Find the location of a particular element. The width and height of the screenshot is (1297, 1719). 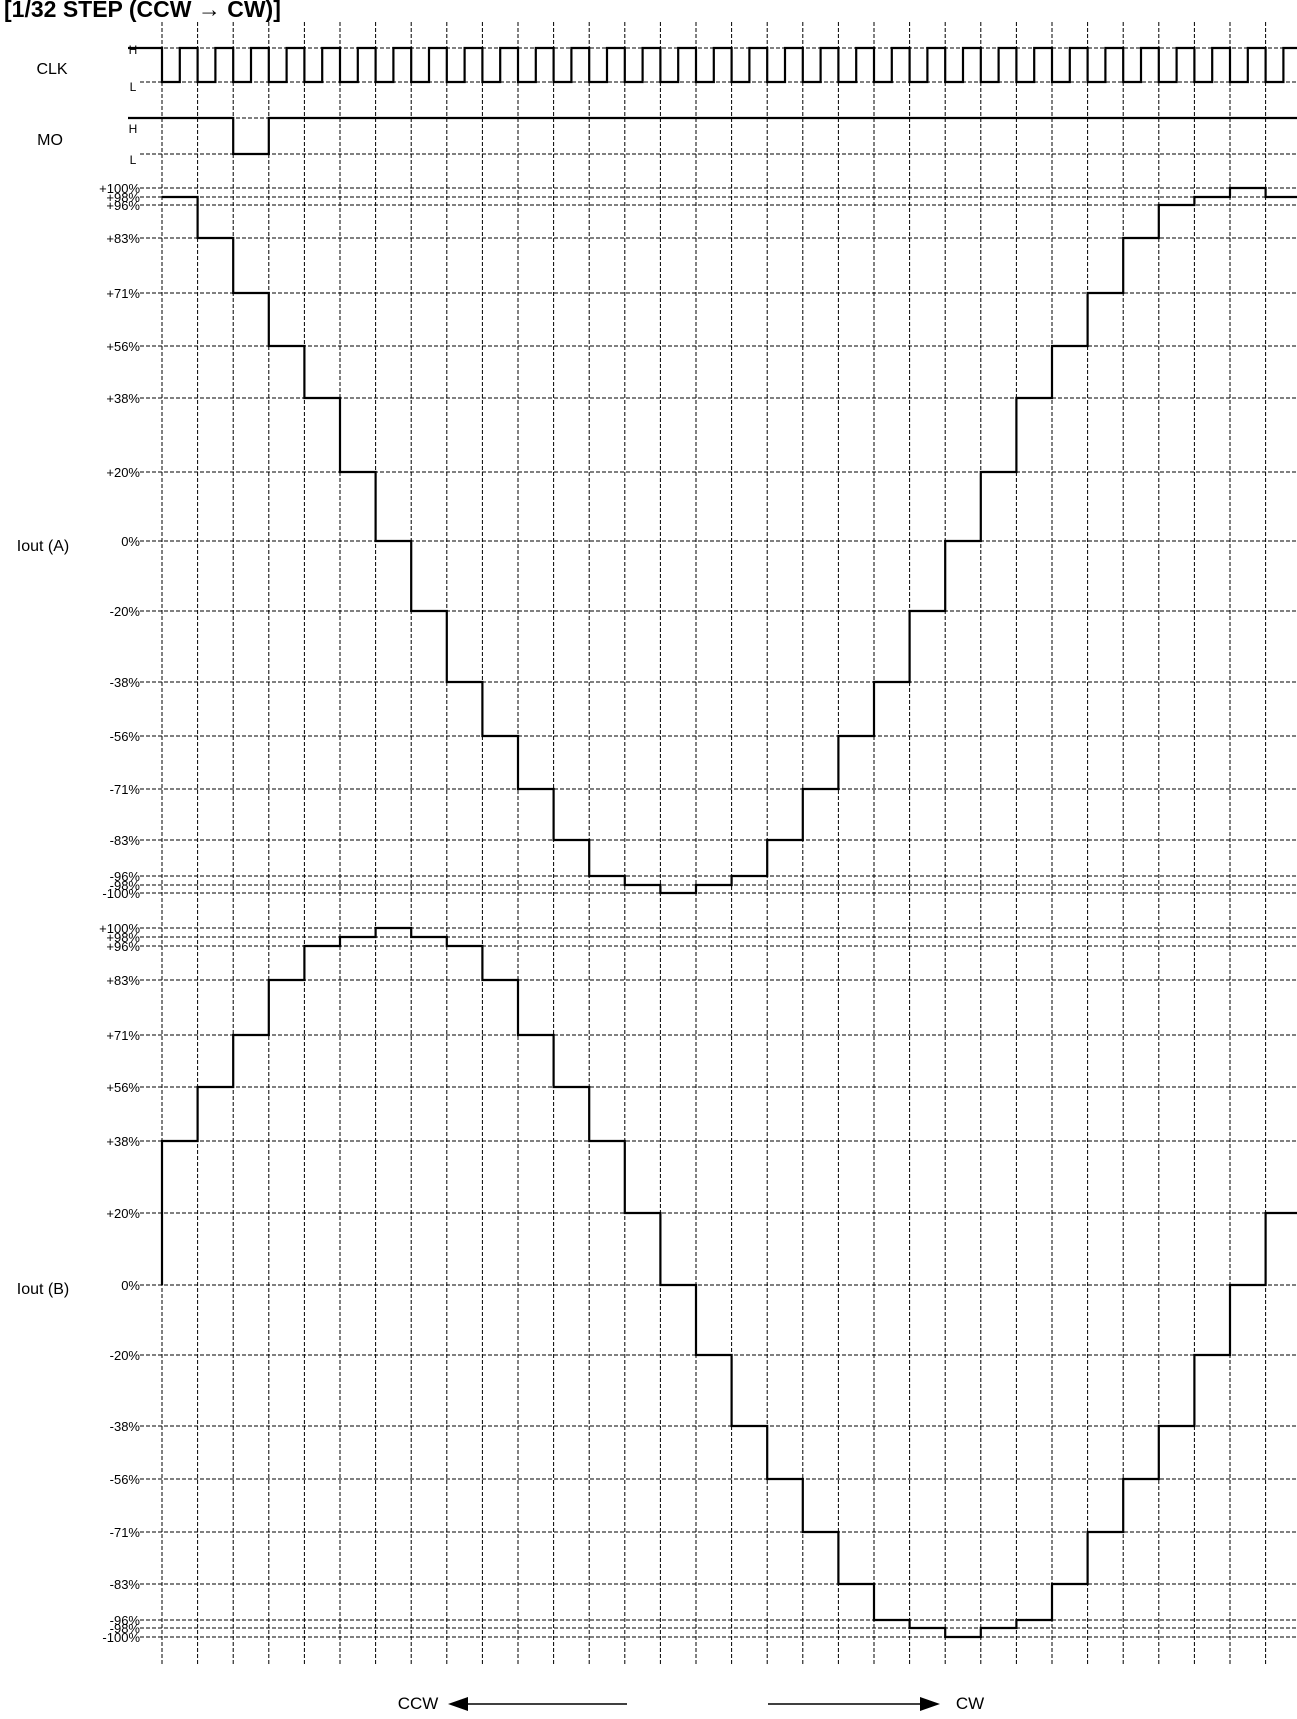

clk-low-label: L is located at coordinates (133, 87).